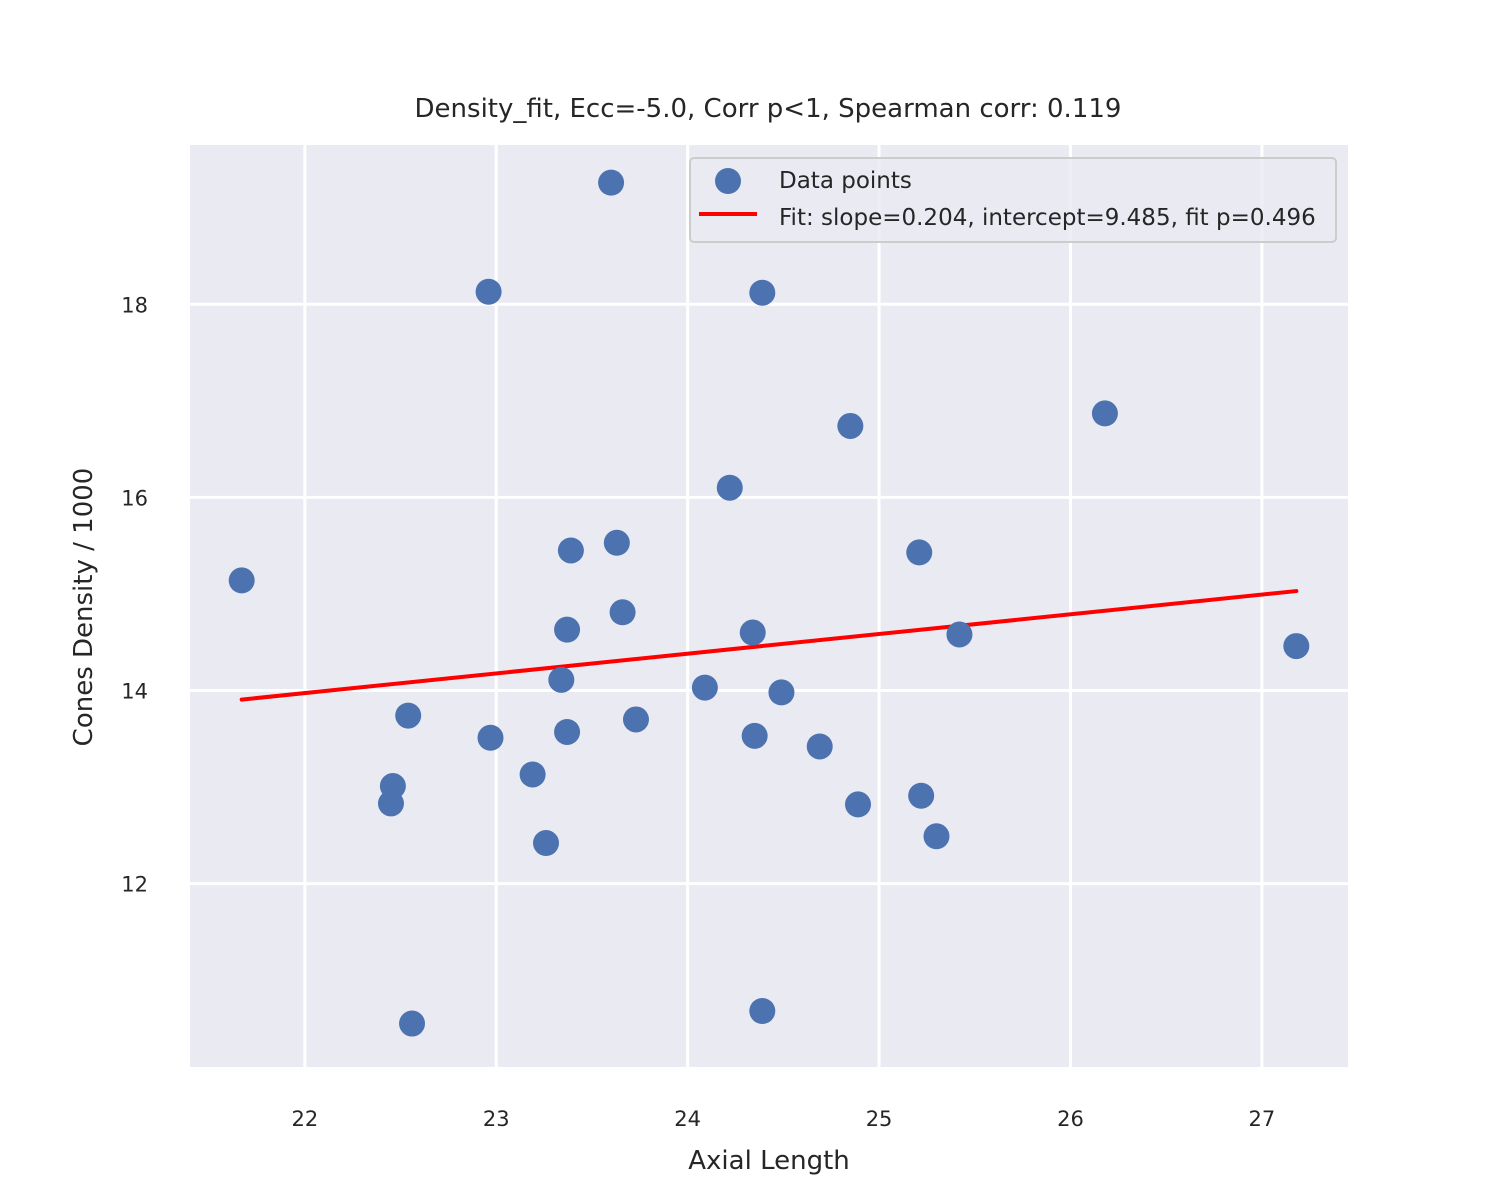  What do you see at coordinates (134, 498) in the screenshot?
I see `y-tick-label: 16` at bounding box center [134, 498].